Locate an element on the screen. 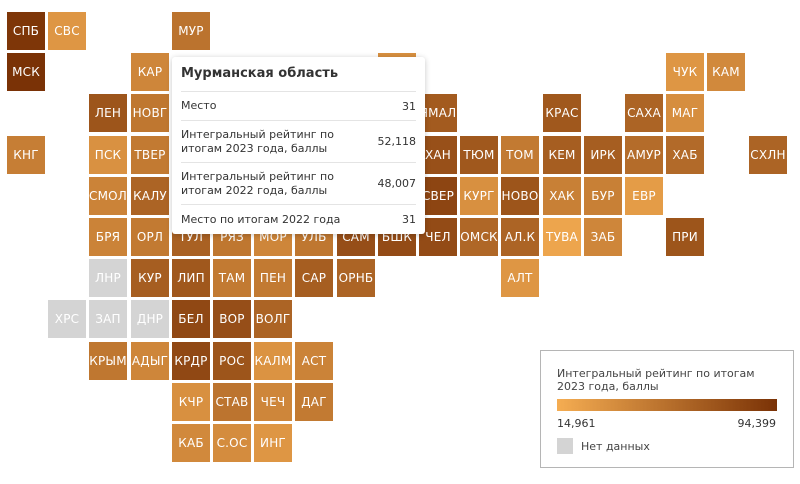 This screenshot has width=800, height=484. region-tile-31: БУР is located at coordinates (603, 196).